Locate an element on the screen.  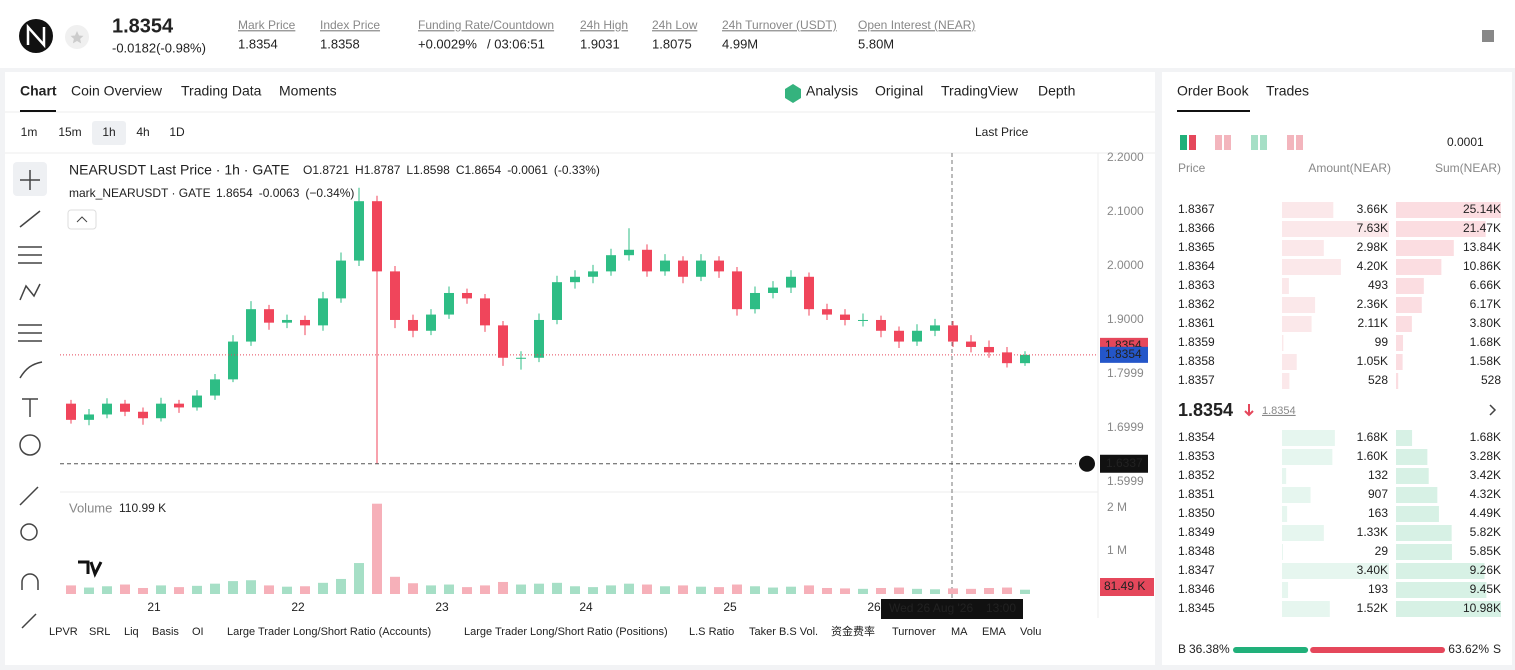
indicator-tab: EMA is located at coordinates (994, 632).